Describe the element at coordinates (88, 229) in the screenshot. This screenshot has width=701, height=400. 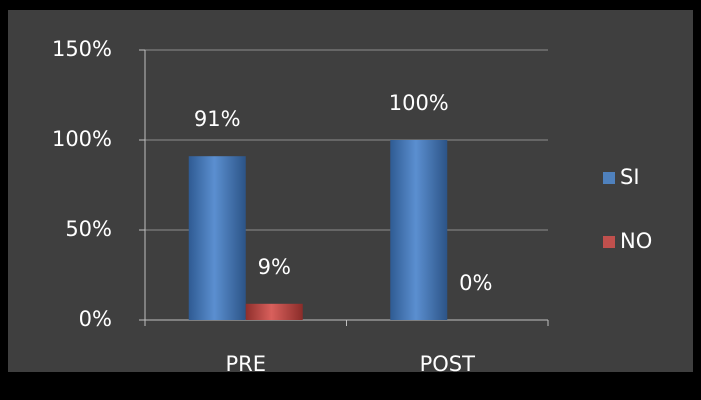
I see `y-tick-label: 50%` at that location.